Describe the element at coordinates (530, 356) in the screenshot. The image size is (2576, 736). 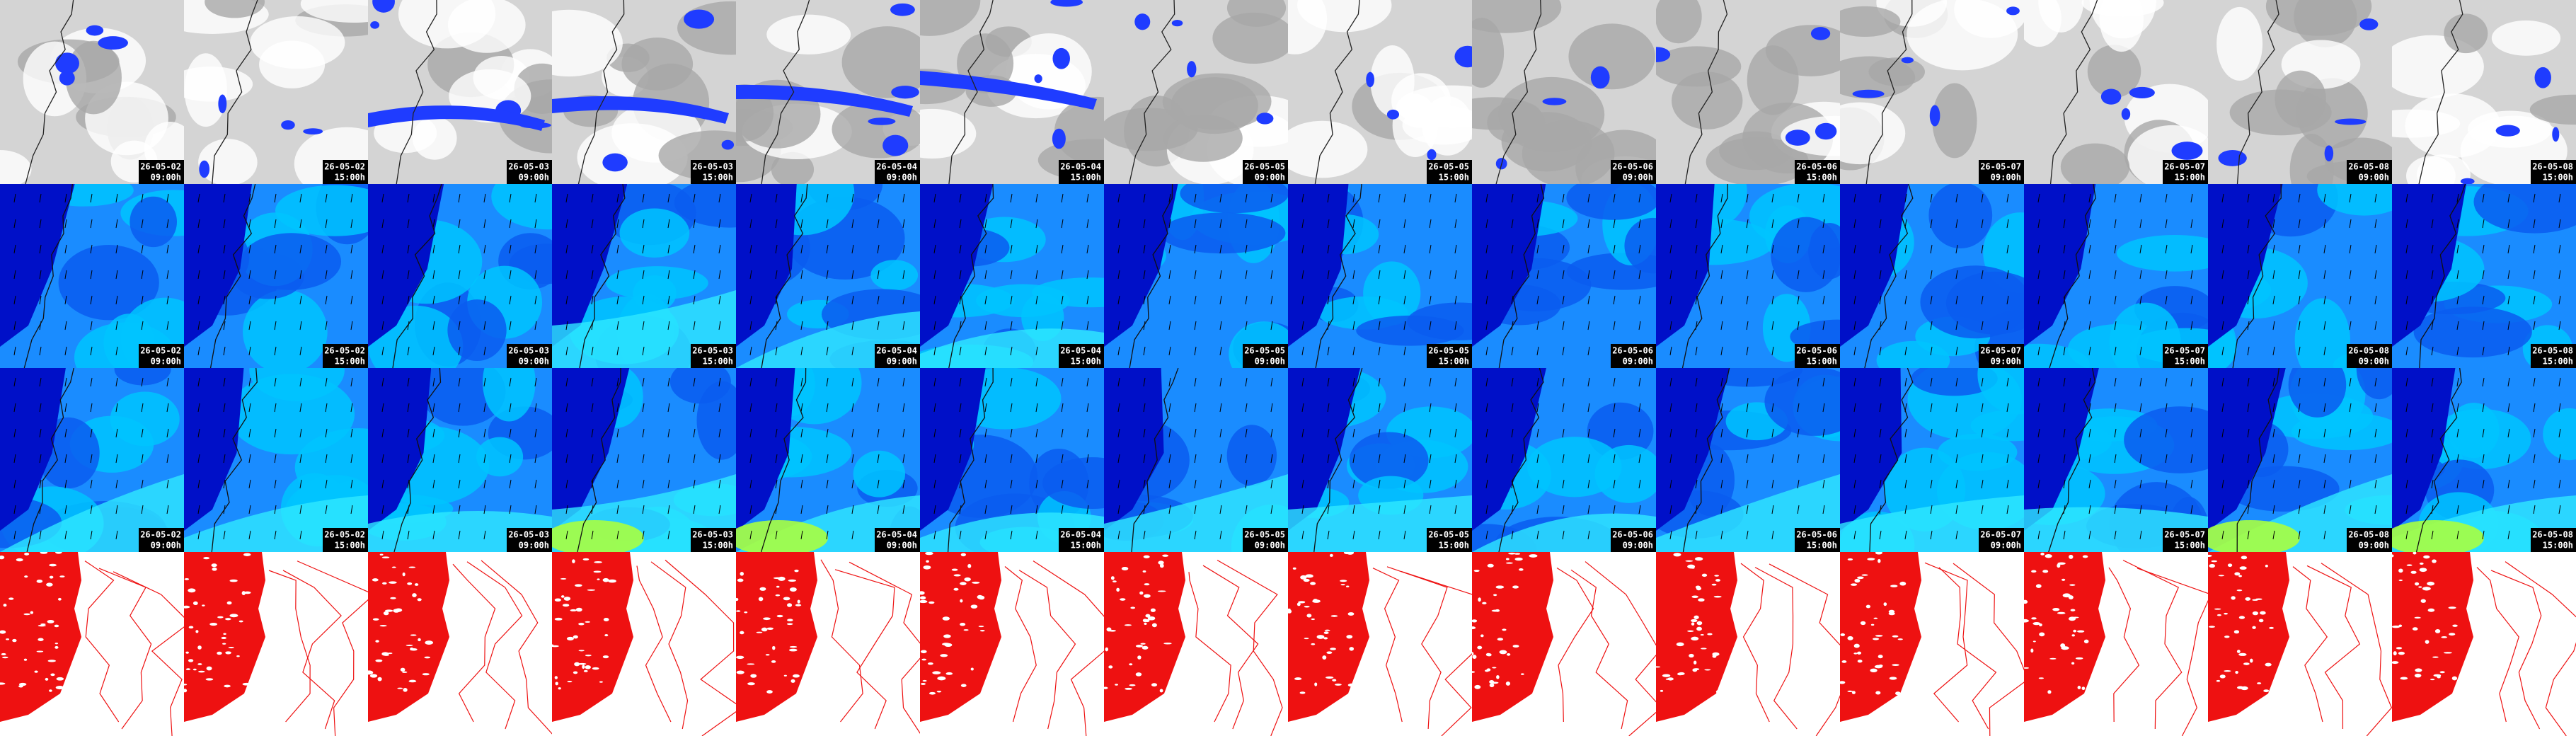
I see `label-box` at that location.